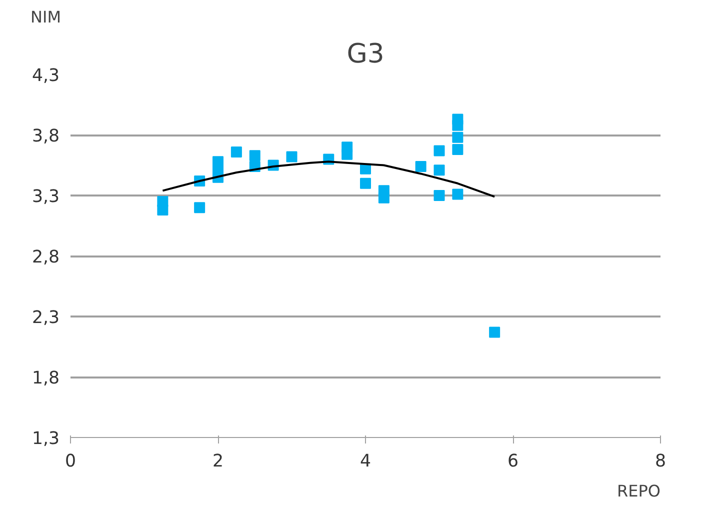  I want to click on y-axis-title: NIM, so click(45, 17).